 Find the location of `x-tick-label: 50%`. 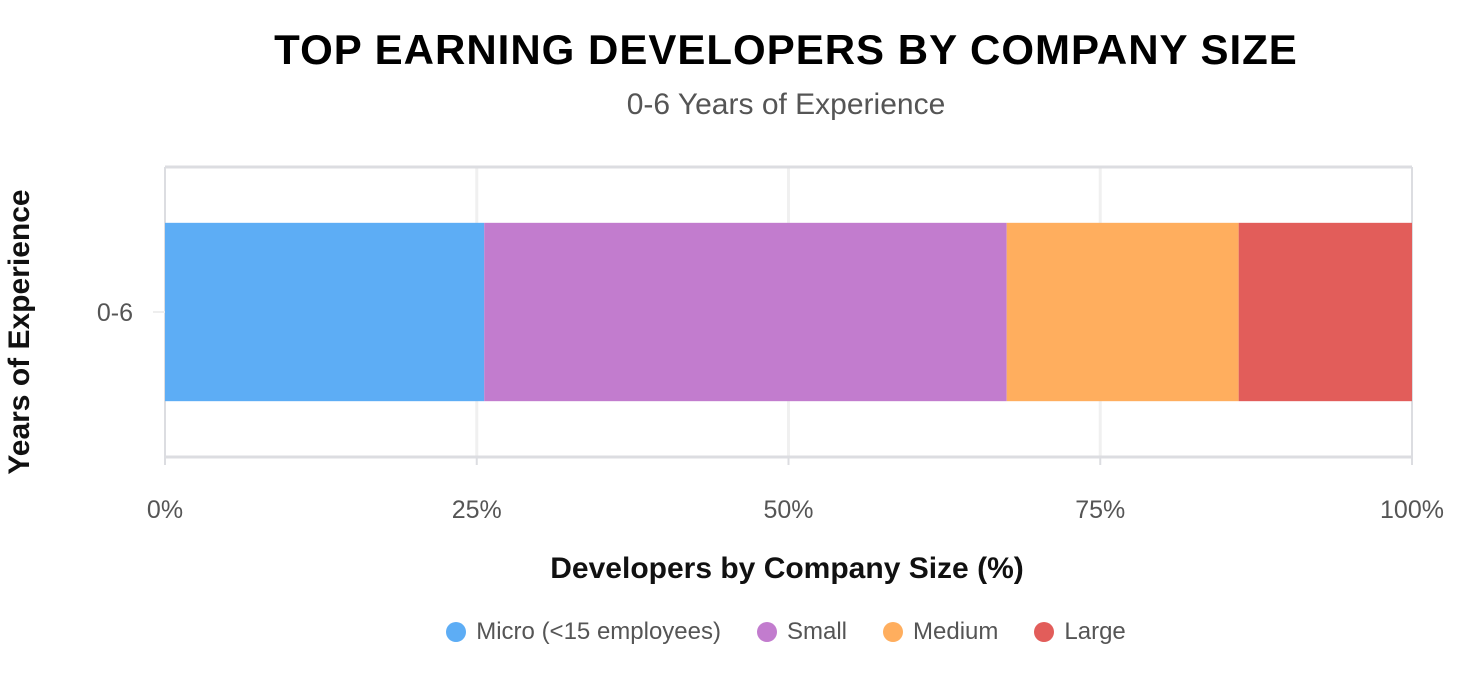

x-tick-label: 50% is located at coordinates (788, 510).